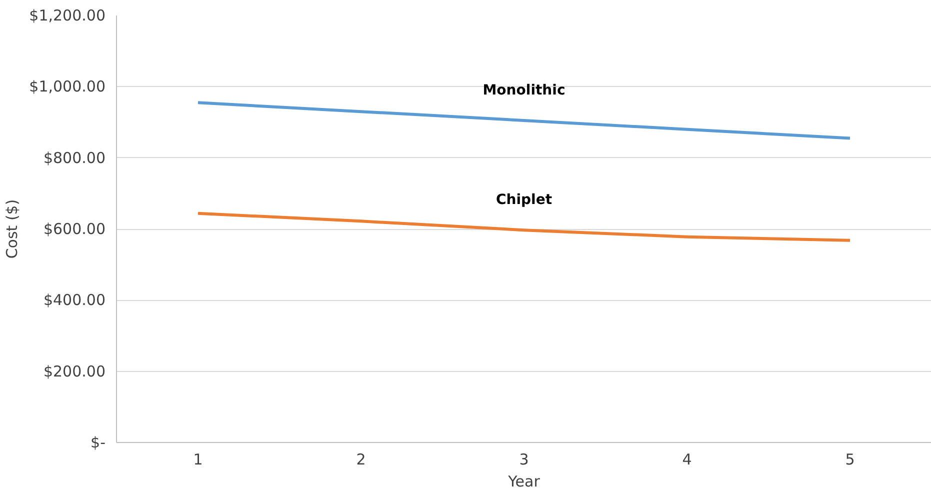 Image resolution: width=931 pixels, height=493 pixels. Describe the element at coordinates (524, 200) in the screenshot. I see `series-label: Chiplet` at that location.